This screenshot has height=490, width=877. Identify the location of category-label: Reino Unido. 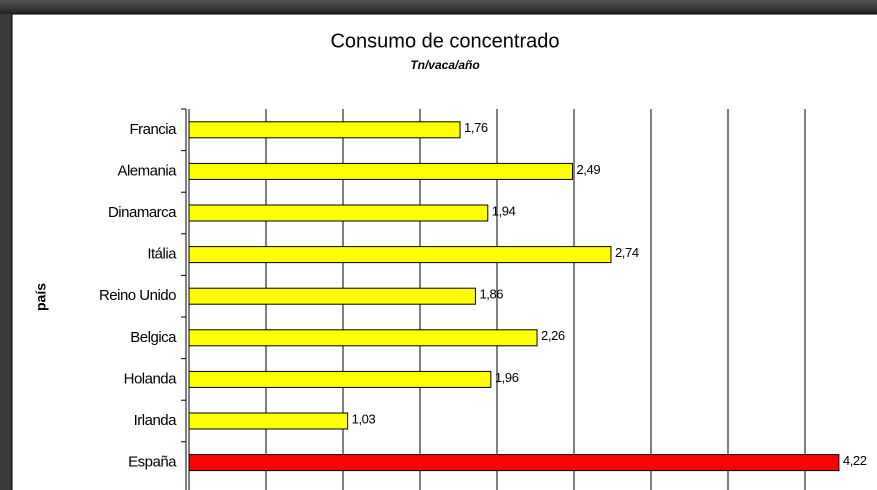
(137, 295).